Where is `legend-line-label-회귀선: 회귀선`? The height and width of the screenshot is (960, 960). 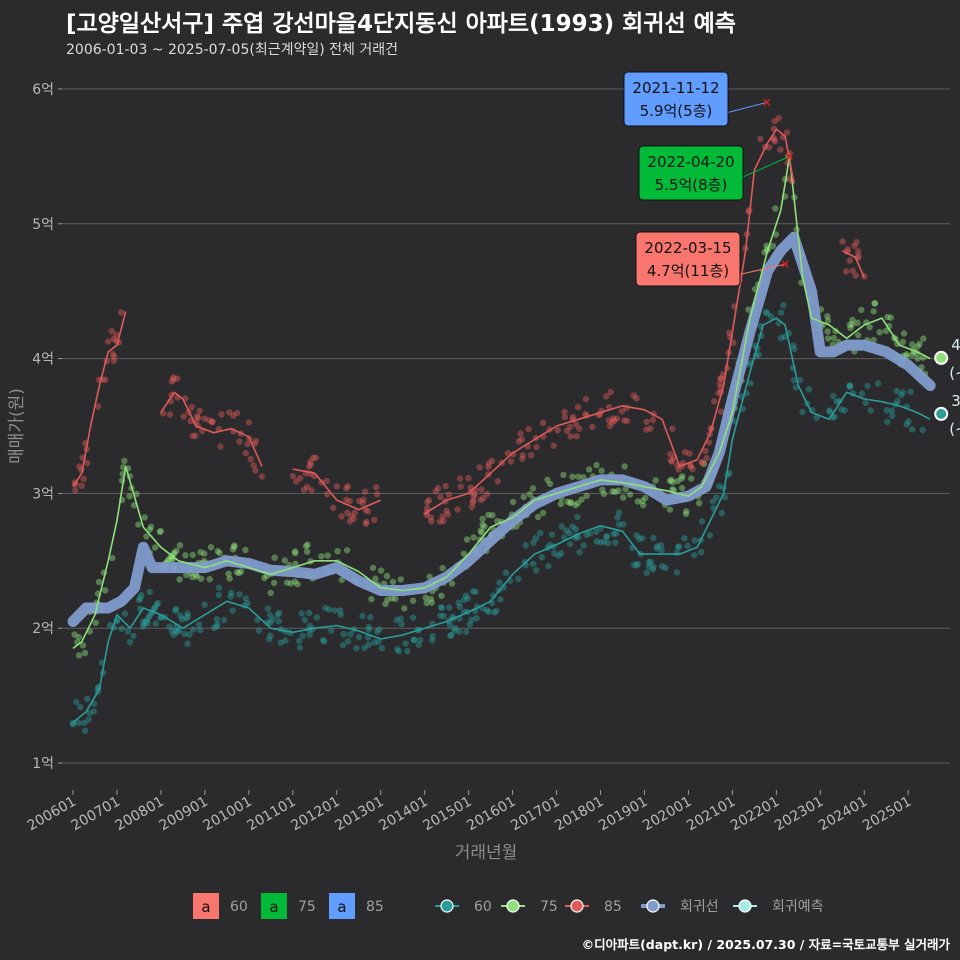 legend-line-label-회귀선: 회귀선 is located at coordinates (699, 907).